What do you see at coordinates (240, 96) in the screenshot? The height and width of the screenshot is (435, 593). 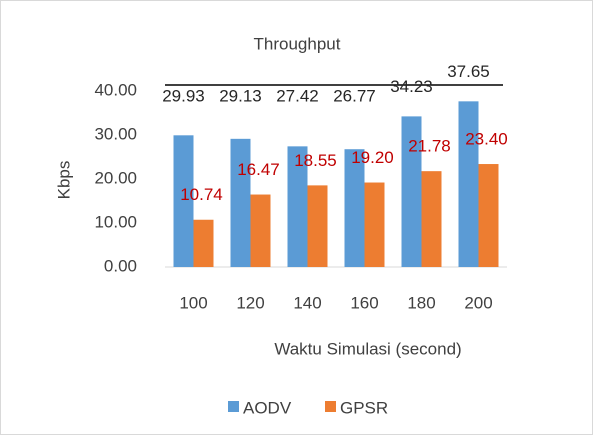 I see `data-label: 29.13` at bounding box center [240, 96].